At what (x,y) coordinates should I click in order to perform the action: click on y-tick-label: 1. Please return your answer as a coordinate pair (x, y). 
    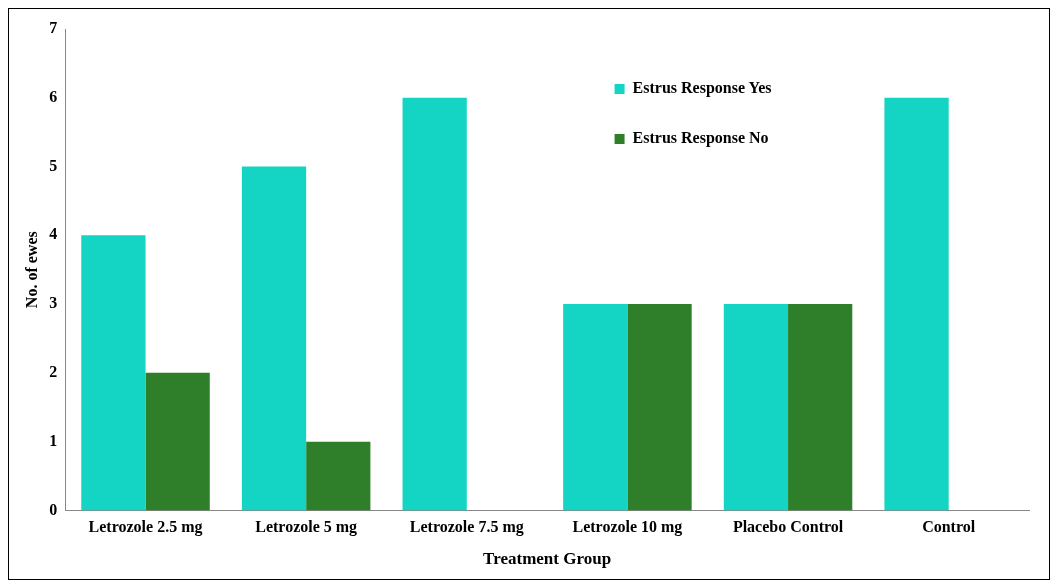
    Looking at the image, I should click on (53, 440).